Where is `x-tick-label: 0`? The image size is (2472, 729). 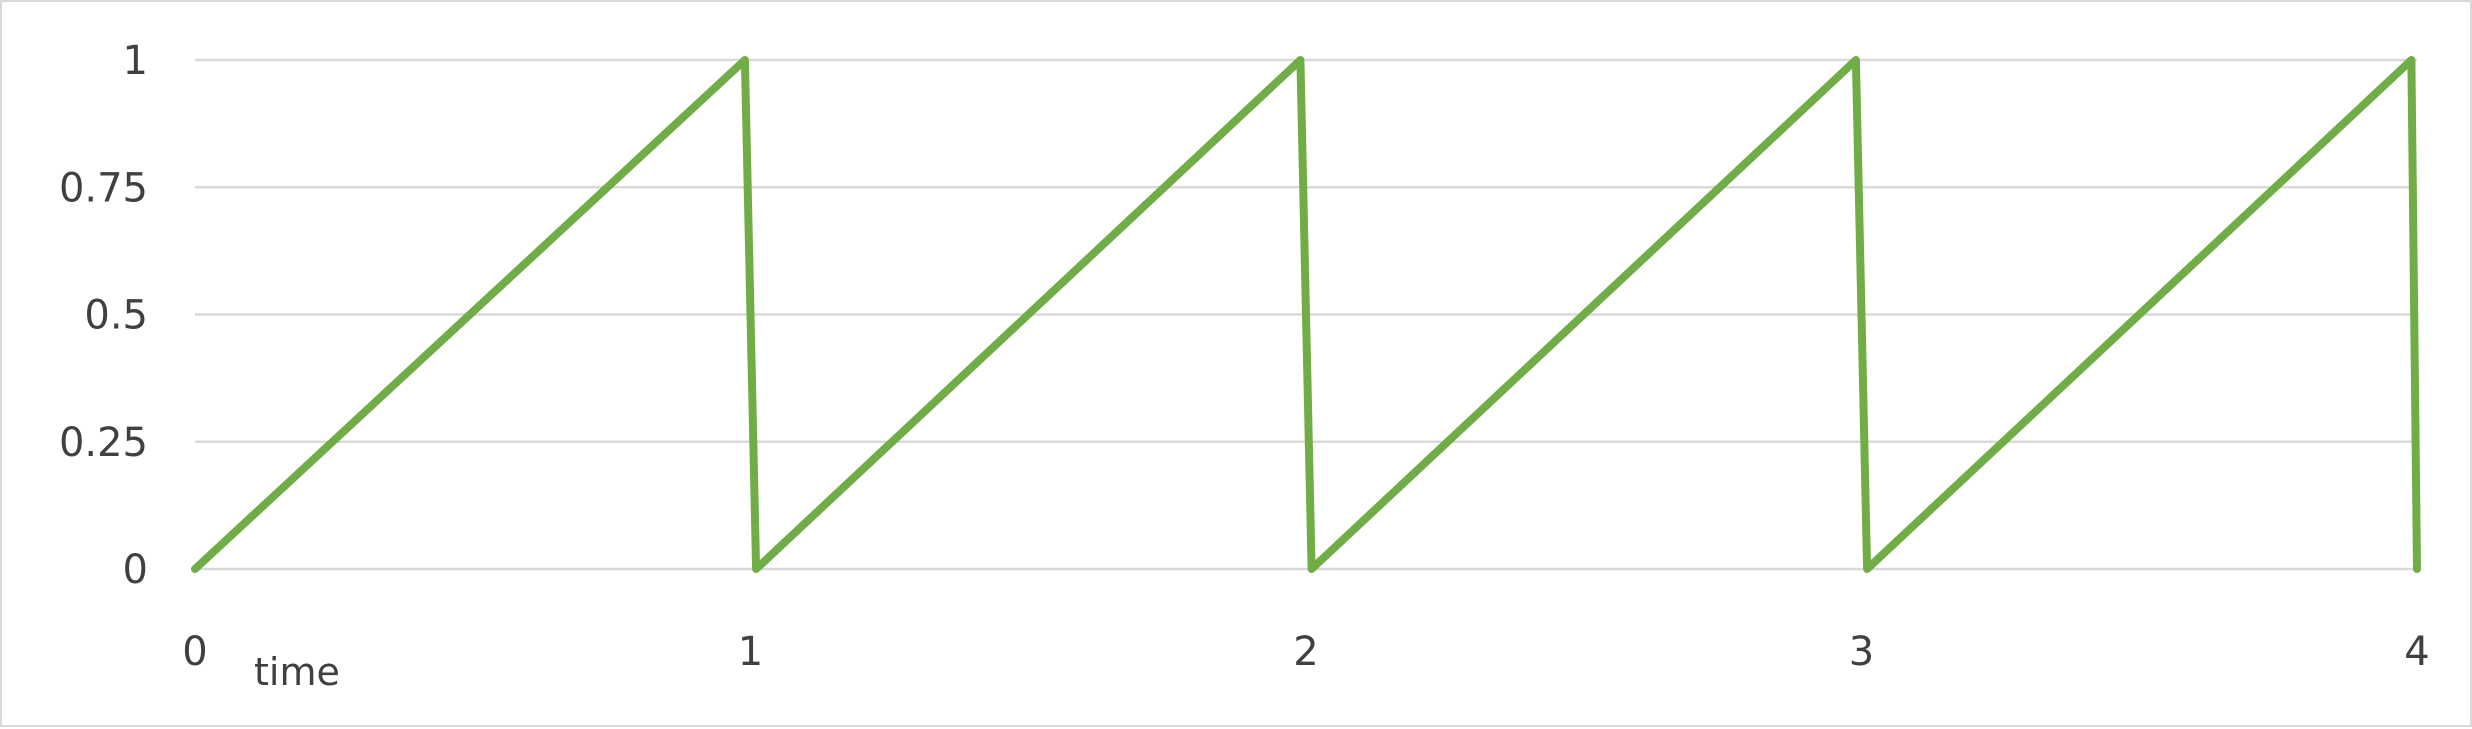 x-tick-label: 0 is located at coordinates (194, 652).